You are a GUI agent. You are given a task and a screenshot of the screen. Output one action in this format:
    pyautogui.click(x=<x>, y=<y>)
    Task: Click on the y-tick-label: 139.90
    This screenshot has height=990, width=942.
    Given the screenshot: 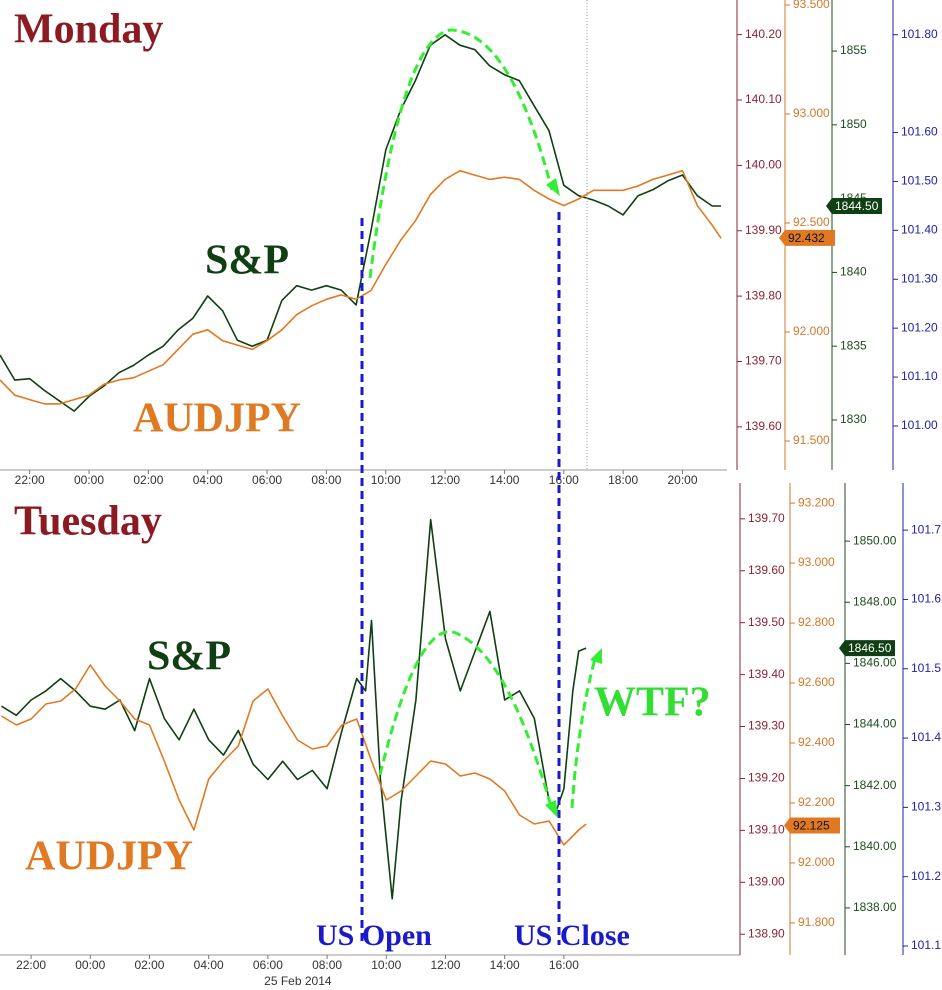 What is the action you would take?
    pyautogui.click(x=763, y=230)
    